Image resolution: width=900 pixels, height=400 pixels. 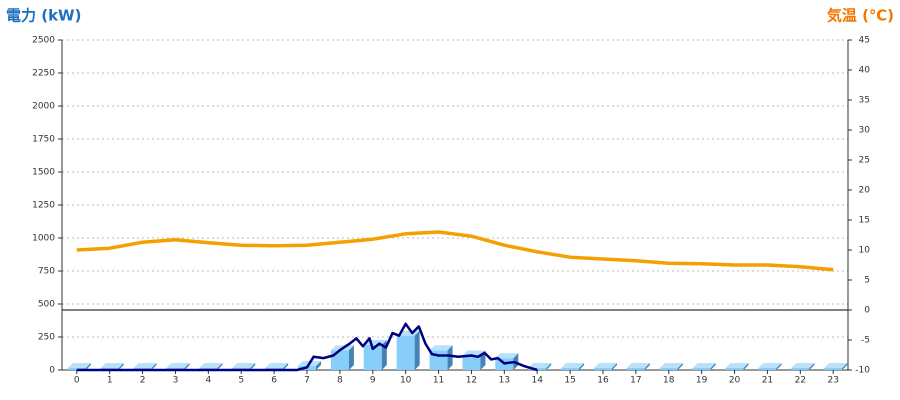 What do you see at coordinates (635, 381) in the screenshot?
I see `x-tick-label: 17` at bounding box center [635, 381].